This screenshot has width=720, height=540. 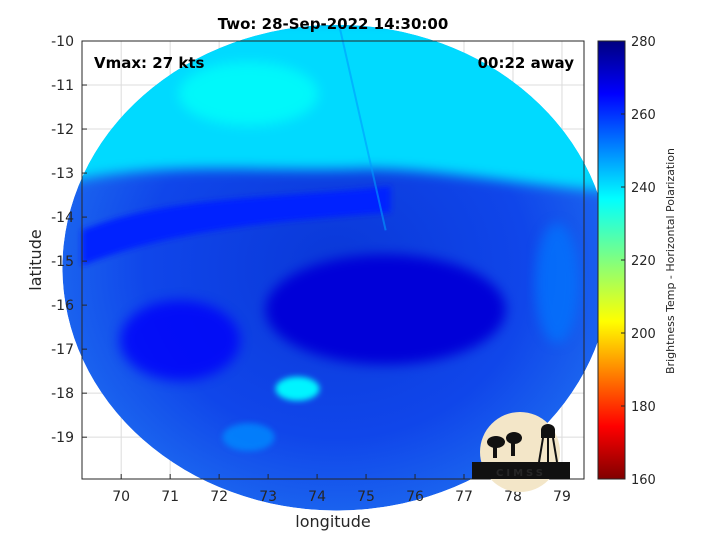 I want to click on vmax-annotation: Vmax: 27 kts, so click(x=149, y=63).